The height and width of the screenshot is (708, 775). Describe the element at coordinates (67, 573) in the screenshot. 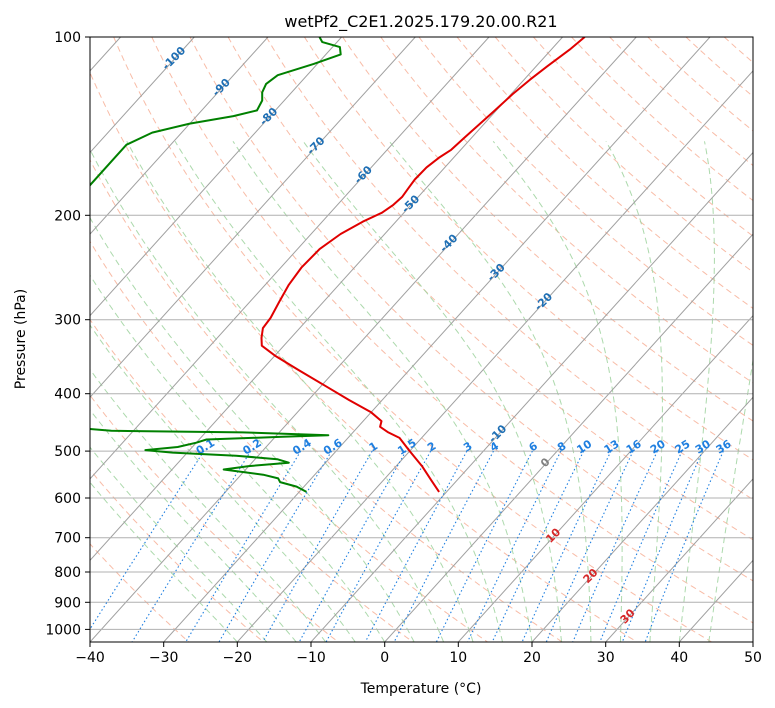

I see `y-tick-label: 800` at that location.